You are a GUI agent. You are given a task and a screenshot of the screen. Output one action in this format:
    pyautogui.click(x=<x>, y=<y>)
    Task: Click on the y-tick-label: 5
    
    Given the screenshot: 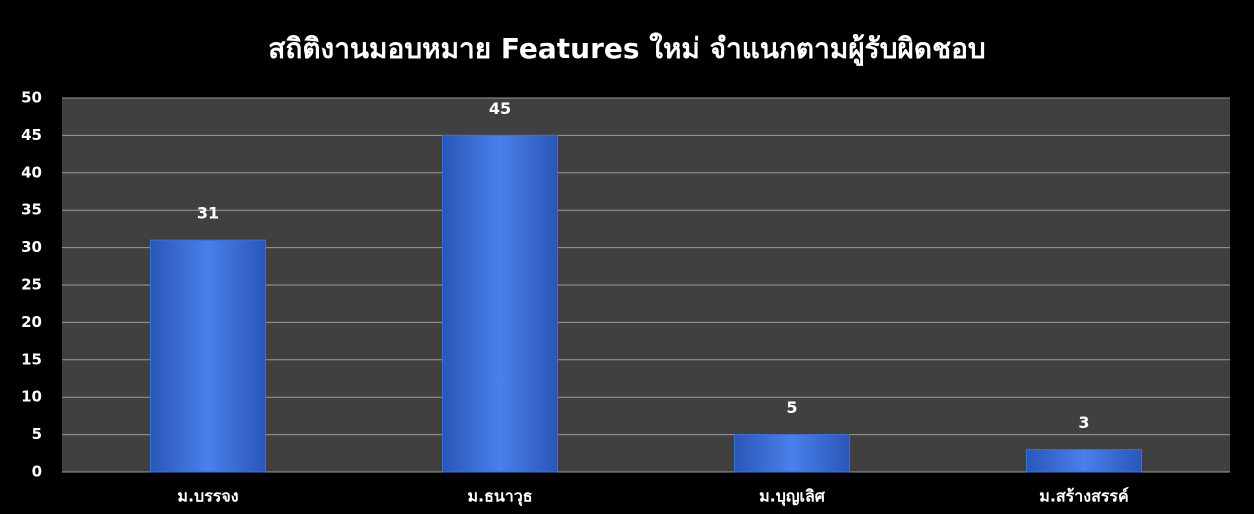 What is the action you would take?
    pyautogui.click(x=37, y=434)
    